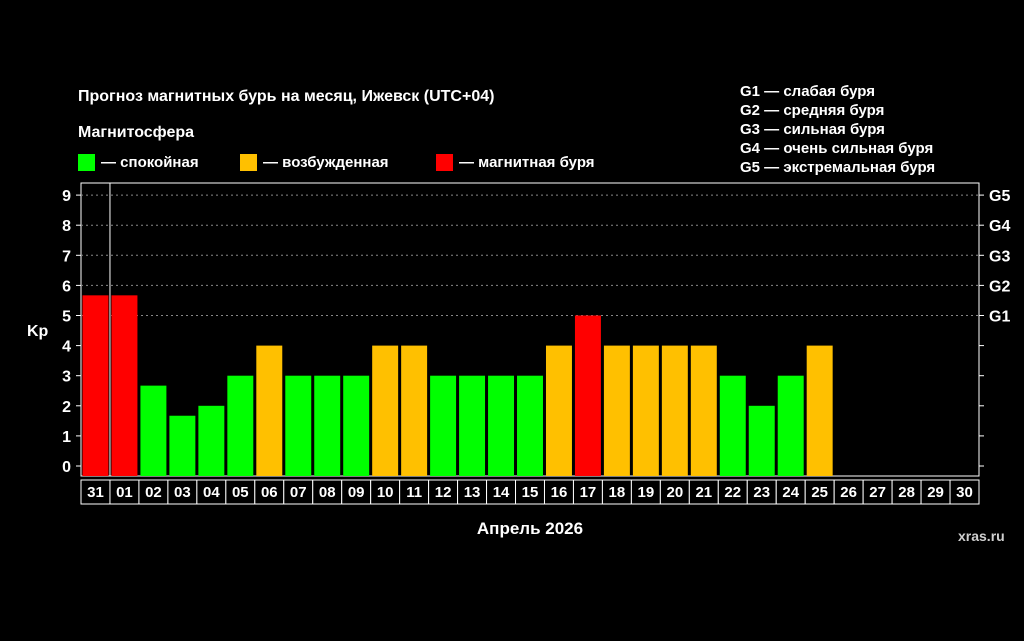  Describe the element at coordinates (703, 492) in the screenshot. I see `x-tick-label: 21` at that location.